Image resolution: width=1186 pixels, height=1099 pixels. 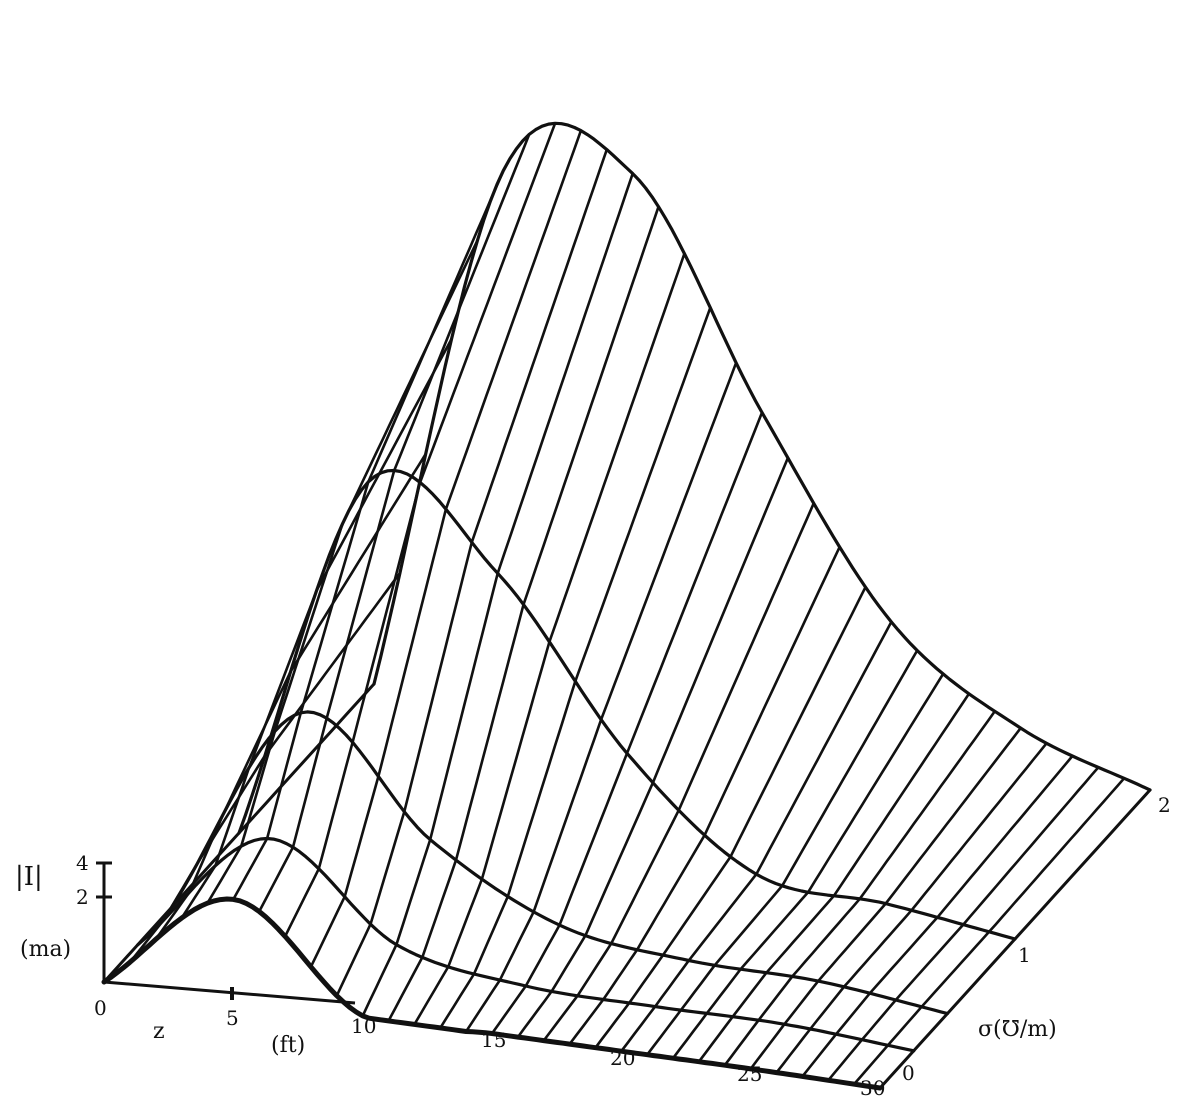 What do you see at coordinates (226, 933) in the screenshot?
I see `axes` at bounding box center [226, 933].